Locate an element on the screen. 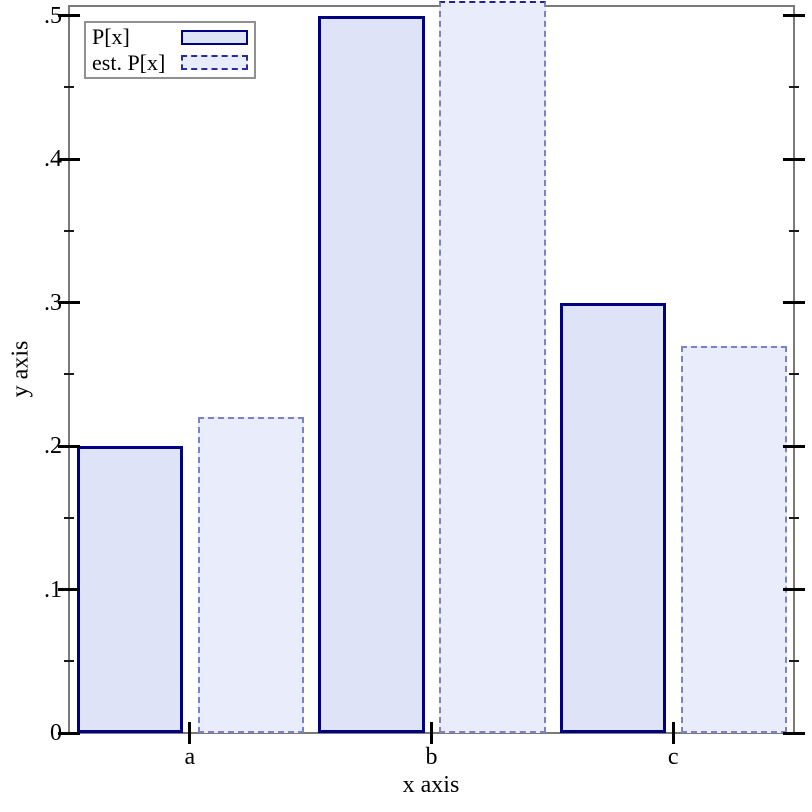 This screenshot has width=812, height=812. bar-est-px-a is located at coordinates (250, 575).